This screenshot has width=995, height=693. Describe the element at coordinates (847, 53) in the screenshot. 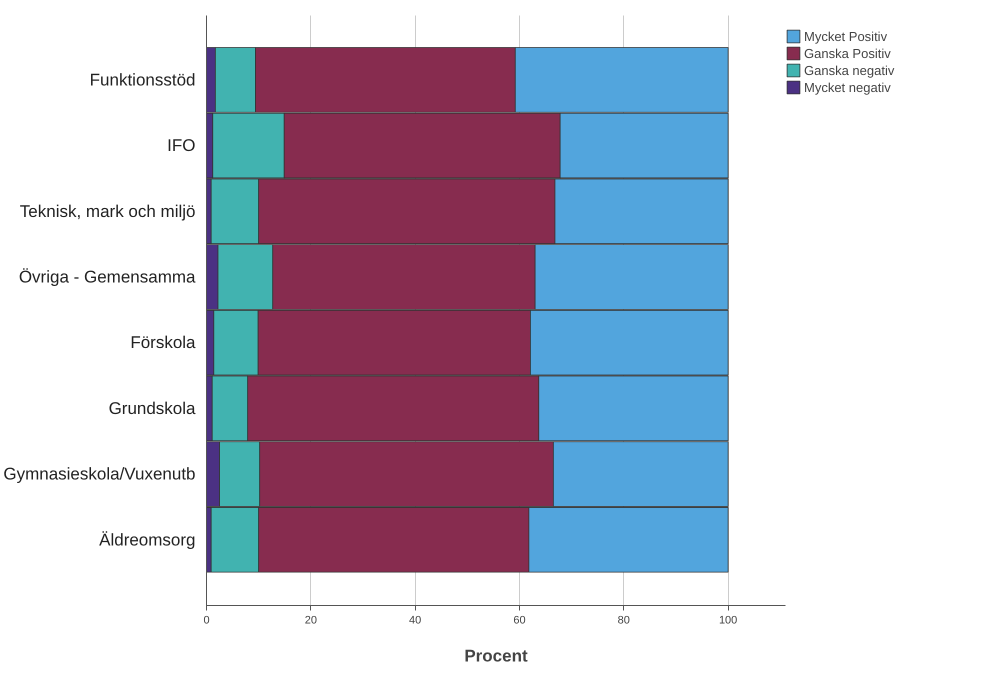

I see `legend-label: Ganska Positiv` at that location.